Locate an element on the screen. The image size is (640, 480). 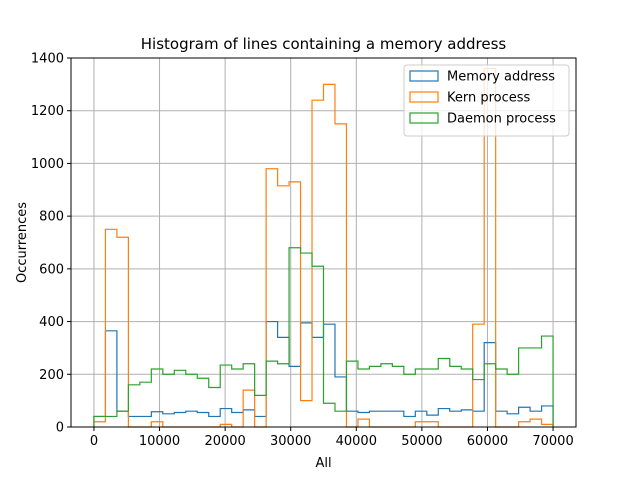
legend: Memory address Kern process Daemon process is located at coordinates (486, 100).